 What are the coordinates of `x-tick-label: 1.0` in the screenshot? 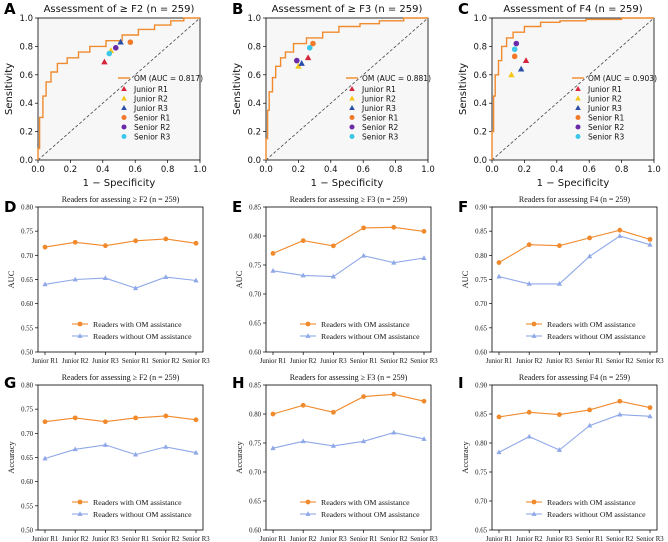 It's located at (654, 170).